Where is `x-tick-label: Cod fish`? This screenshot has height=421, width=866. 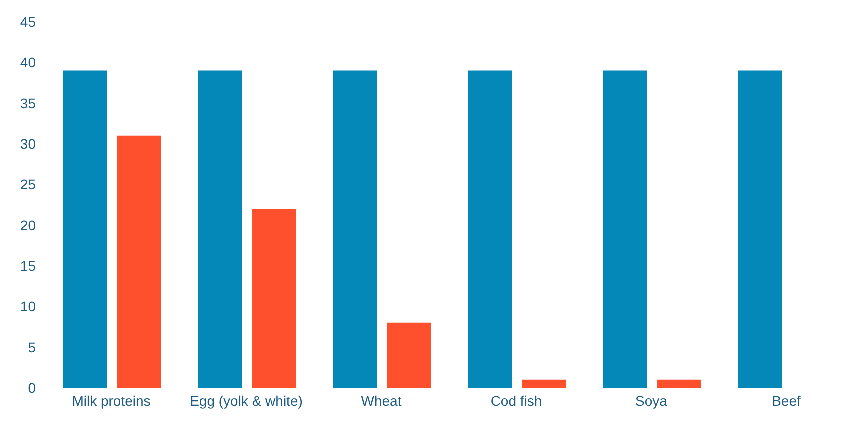 x-tick-label: Cod fish is located at coordinates (516, 400).